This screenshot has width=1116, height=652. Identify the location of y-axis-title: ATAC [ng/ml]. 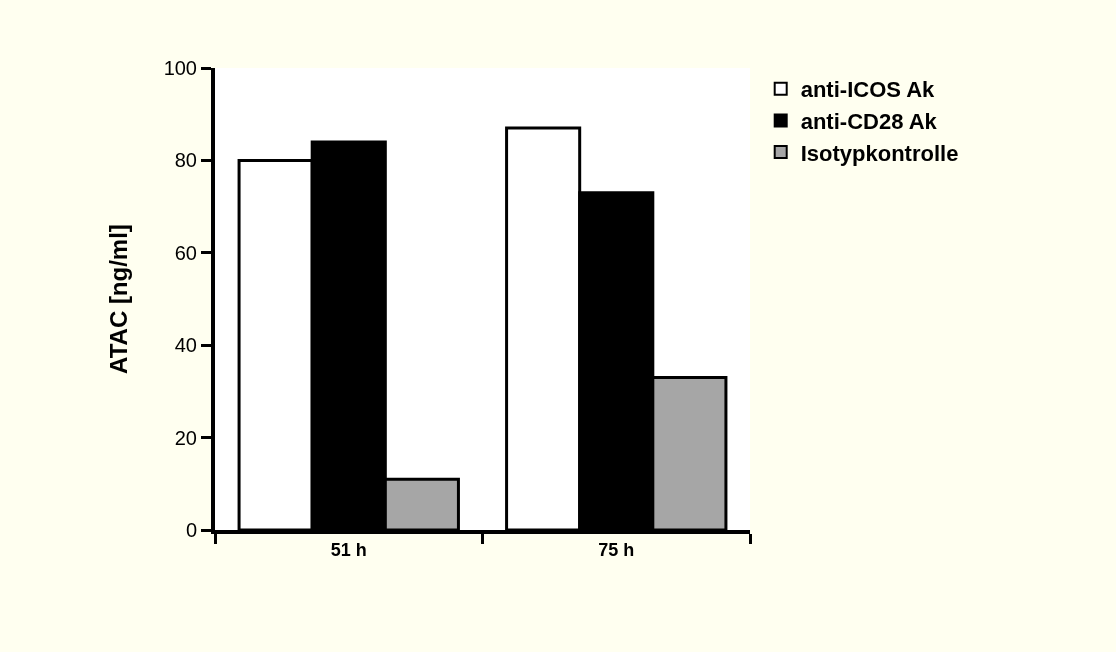
(119, 299).